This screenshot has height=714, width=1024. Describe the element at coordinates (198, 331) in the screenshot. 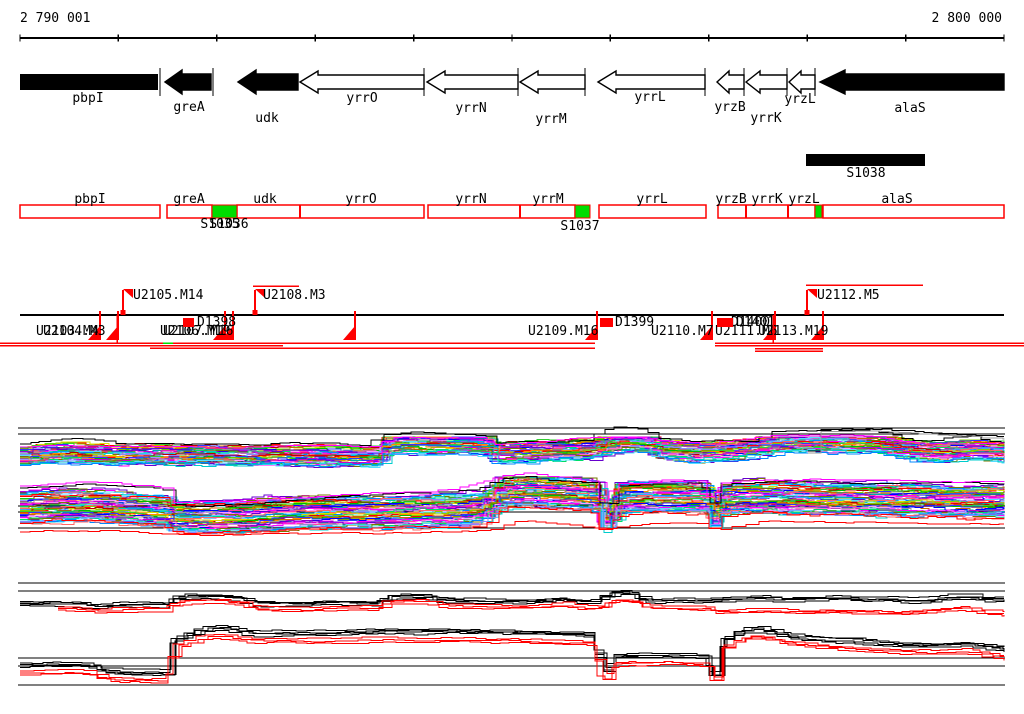

I see `down-flag-label: U2107.M16` at that location.